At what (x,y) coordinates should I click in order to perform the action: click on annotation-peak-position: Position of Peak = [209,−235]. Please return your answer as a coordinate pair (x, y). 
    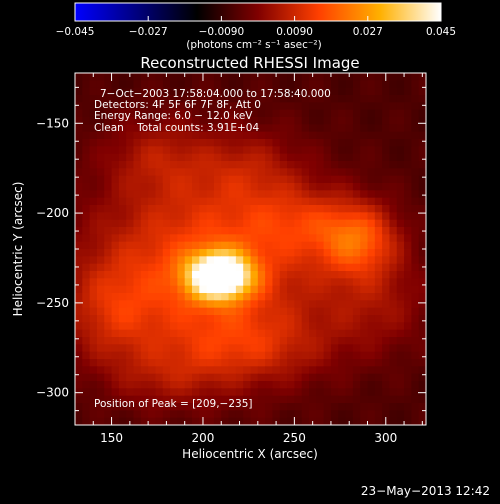
    Looking at the image, I should click on (173, 404).